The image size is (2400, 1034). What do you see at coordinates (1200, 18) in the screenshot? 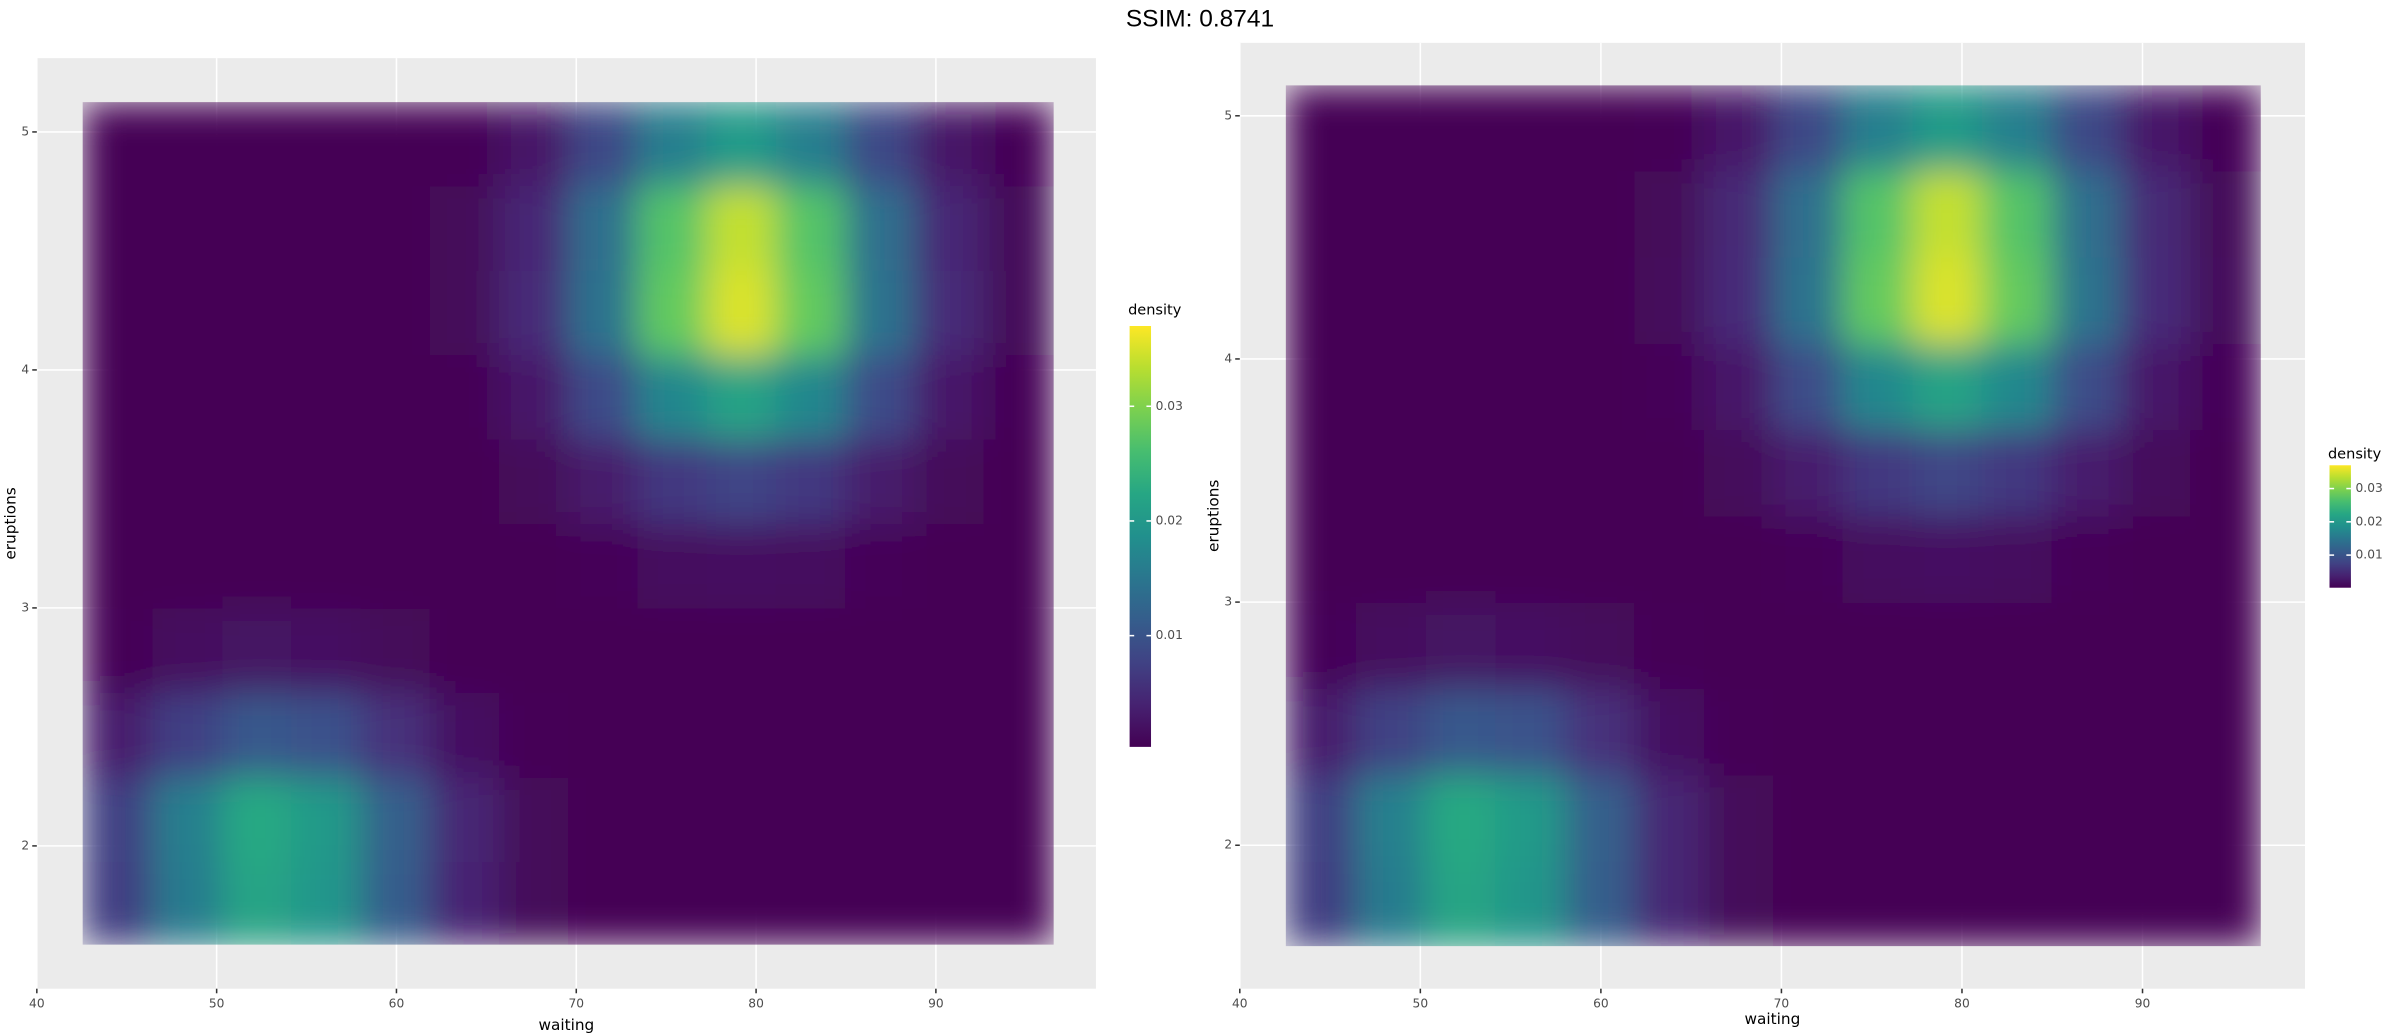
I see `page-title: SSIM: 0.8741` at bounding box center [1200, 18].